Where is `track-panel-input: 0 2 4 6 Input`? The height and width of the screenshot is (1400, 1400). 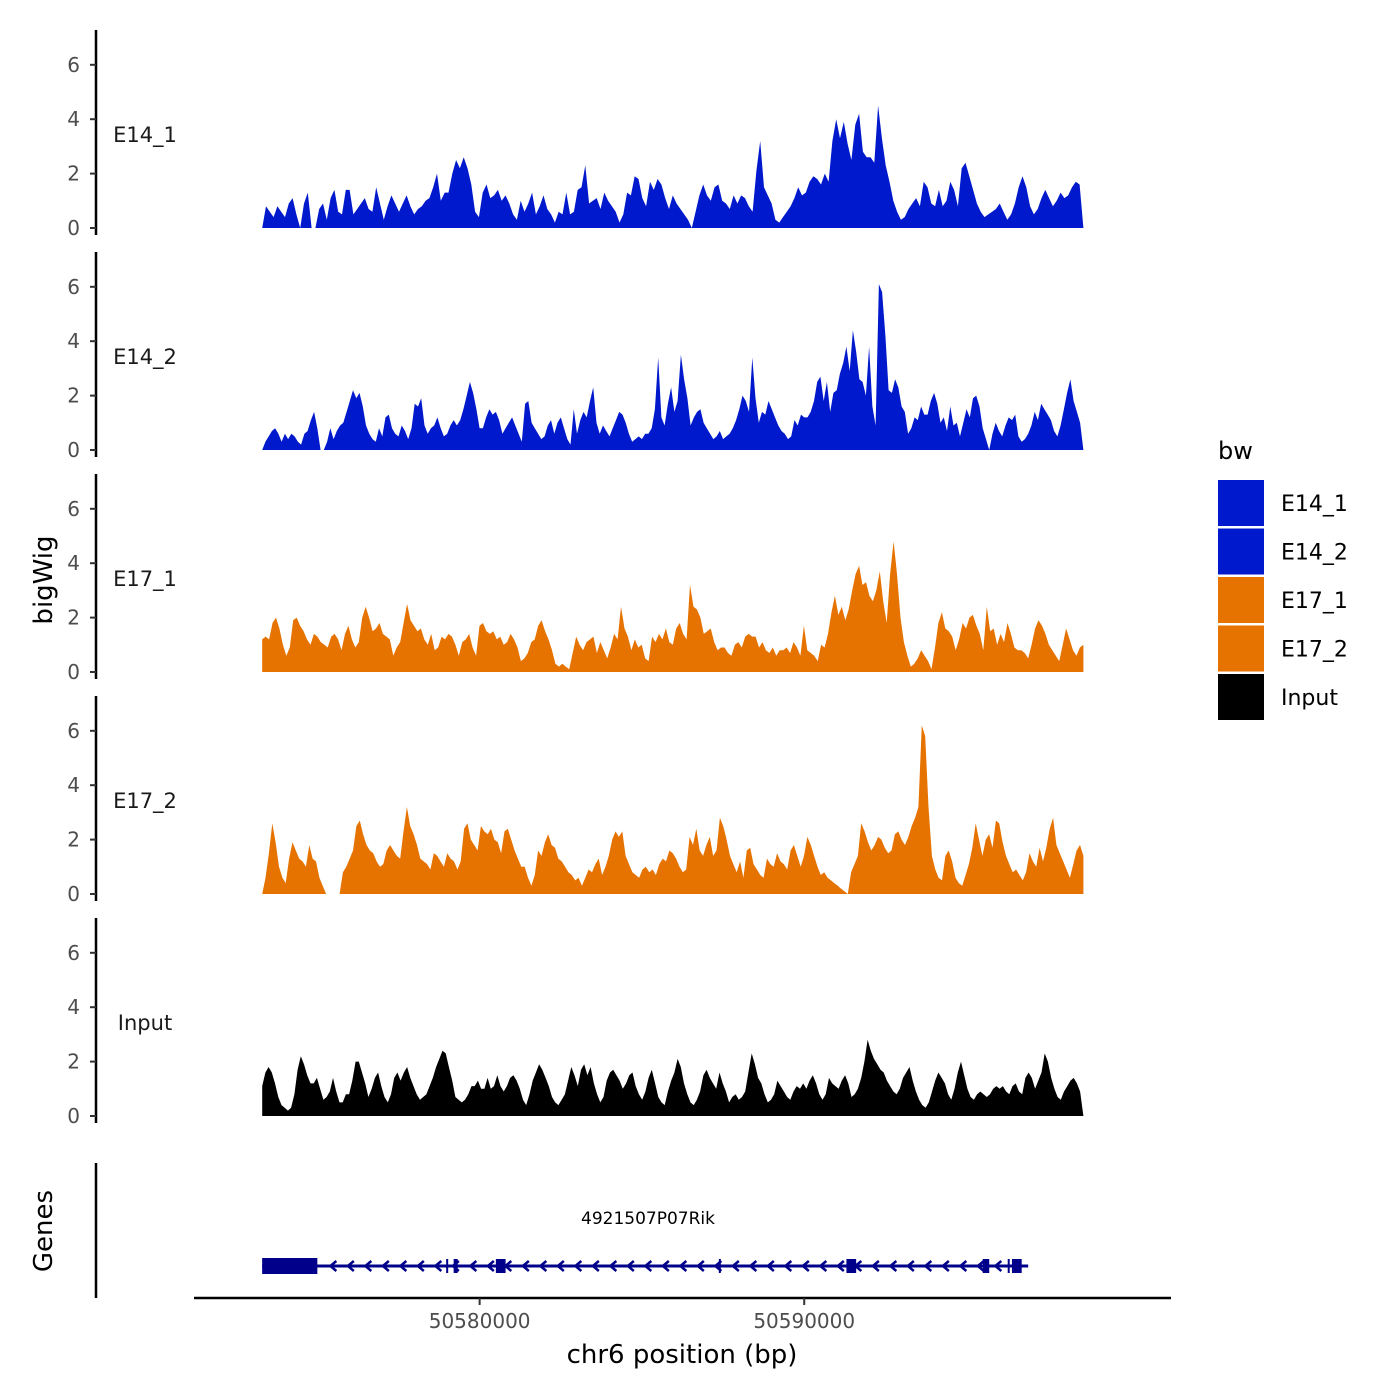 track-panel-input: 0 2 4 6 Input is located at coordinates (575, 1023).